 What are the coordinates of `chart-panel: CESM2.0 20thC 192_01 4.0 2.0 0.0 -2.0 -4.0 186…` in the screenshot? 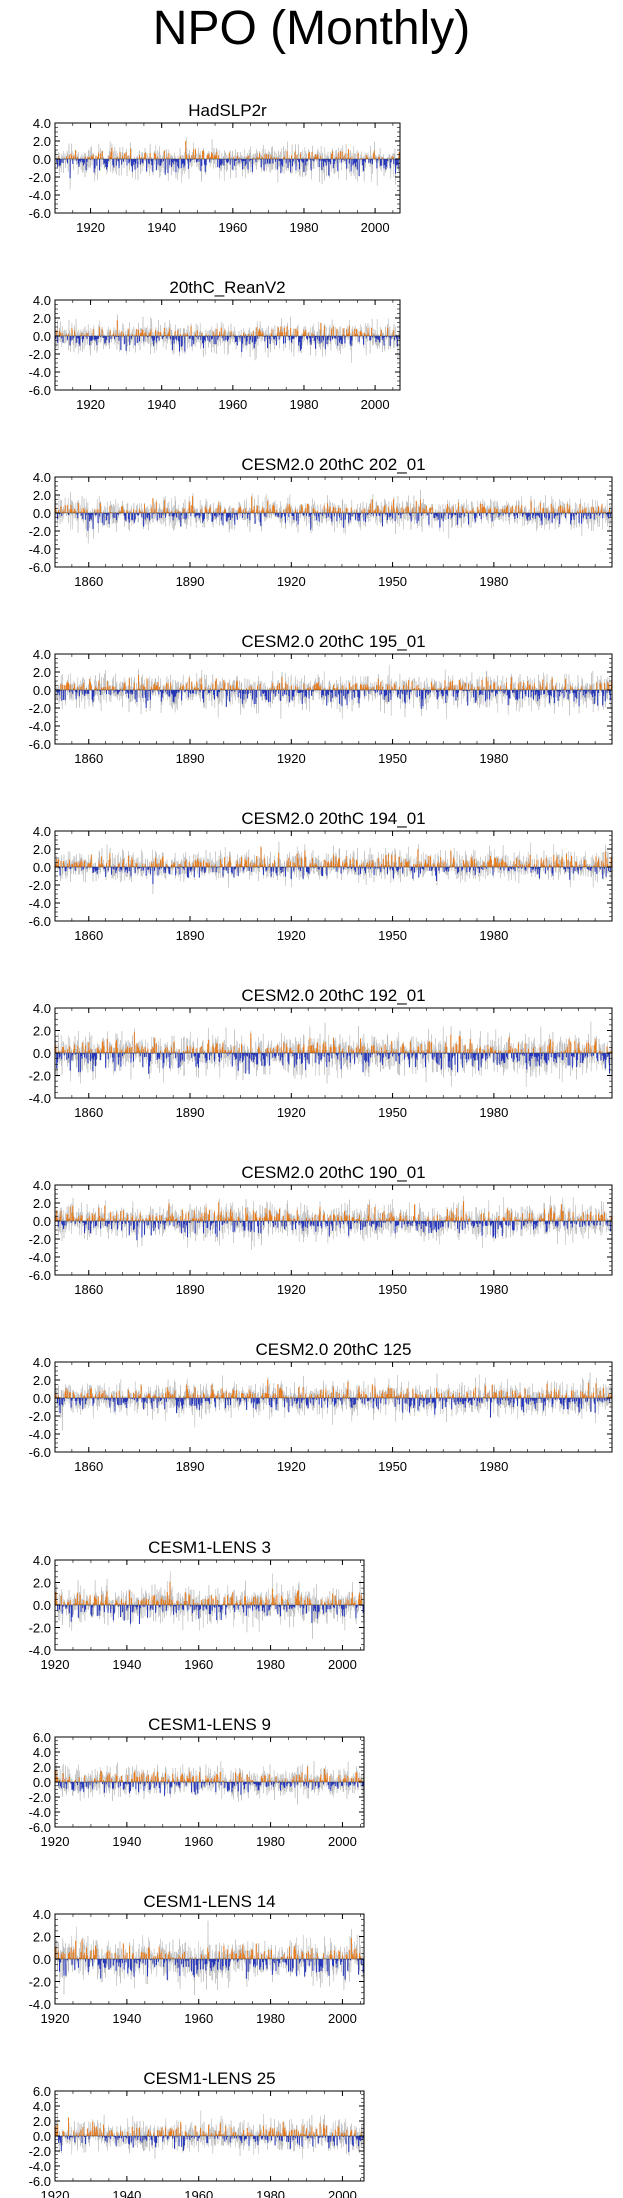 It's located at (321, 1053).